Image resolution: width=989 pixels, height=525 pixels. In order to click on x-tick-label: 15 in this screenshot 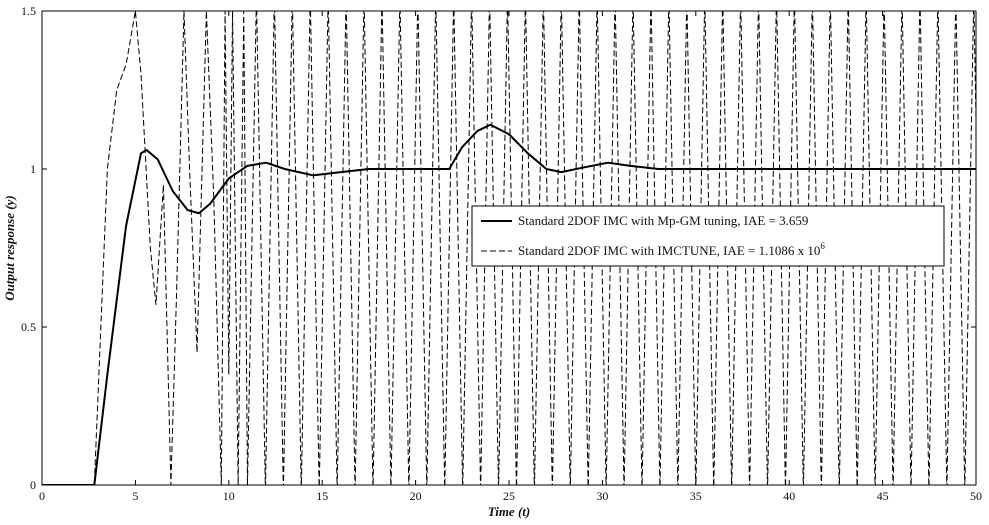, I will do `click(322, 496)`.